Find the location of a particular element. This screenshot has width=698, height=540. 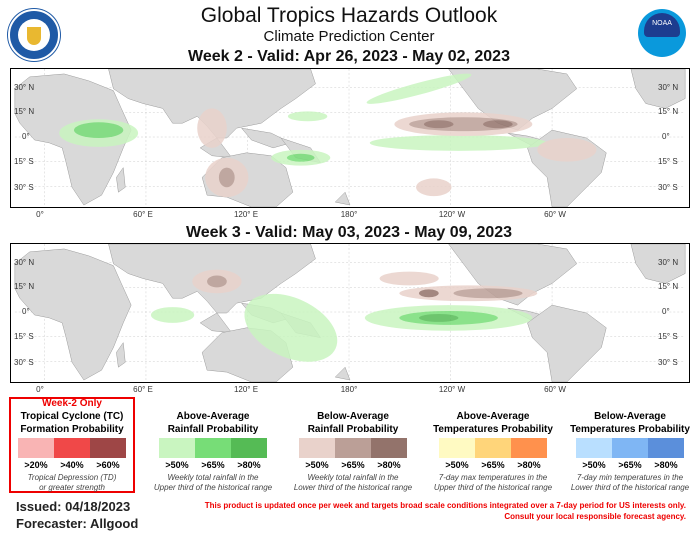

week2-only-tag: Week-2 Only is located at coordinates (72, 403).